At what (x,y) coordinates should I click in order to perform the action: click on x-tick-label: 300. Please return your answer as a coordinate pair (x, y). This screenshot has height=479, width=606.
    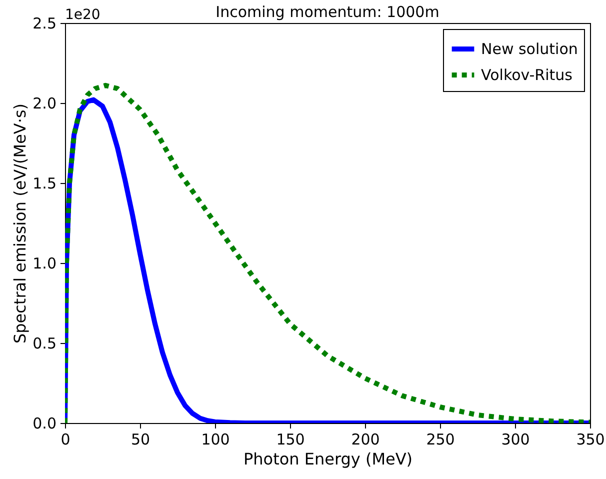
    Looking at the image, I should click on (515, 439).